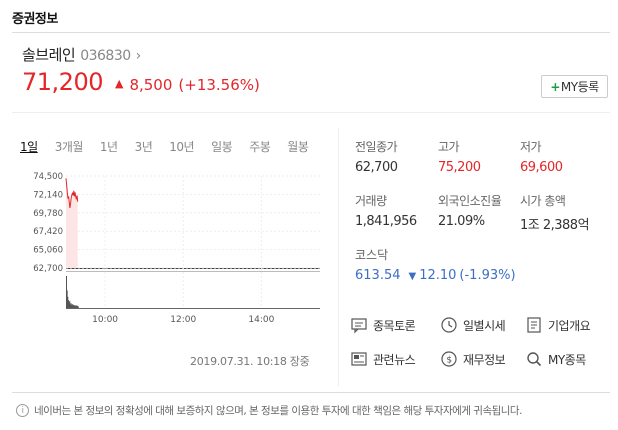 This screenshot has width=618, height=430. What do you see at coordinates (386, 210) in the screenshot?
I see `volume-cell: 거래량 1,841,956` at bounding box center [386, 210].